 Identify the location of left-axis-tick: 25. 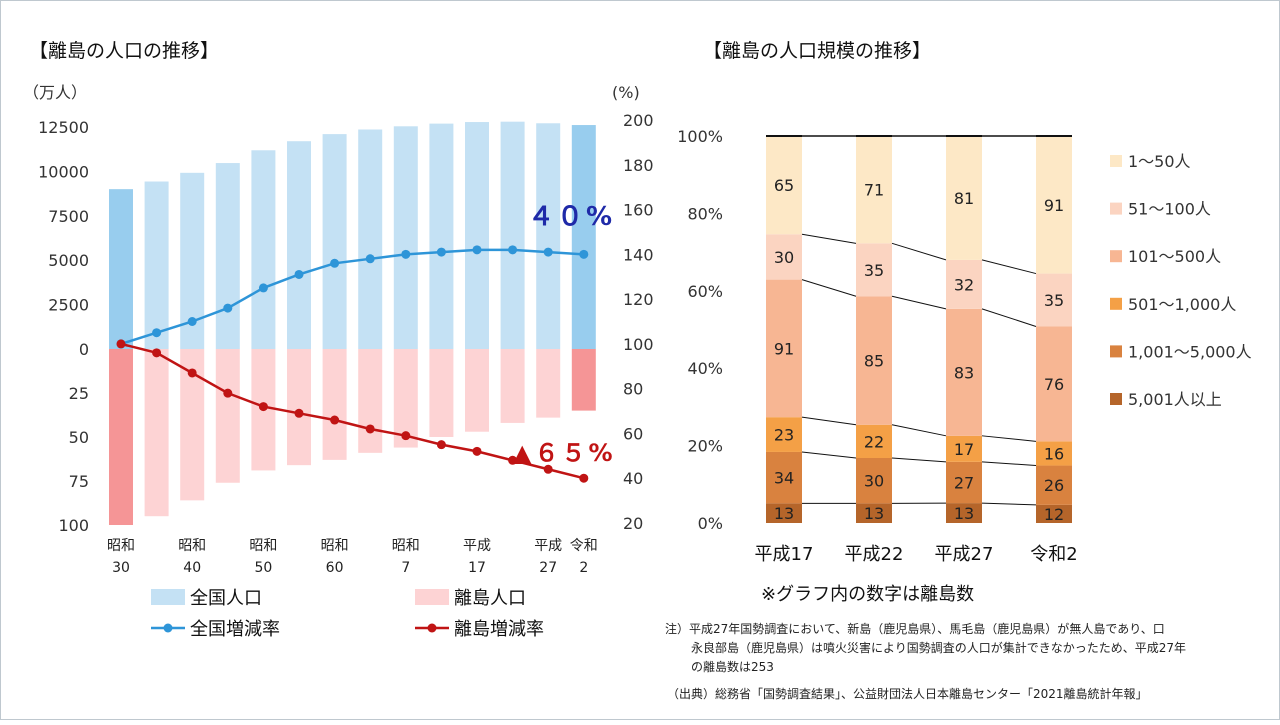
(79, 393).